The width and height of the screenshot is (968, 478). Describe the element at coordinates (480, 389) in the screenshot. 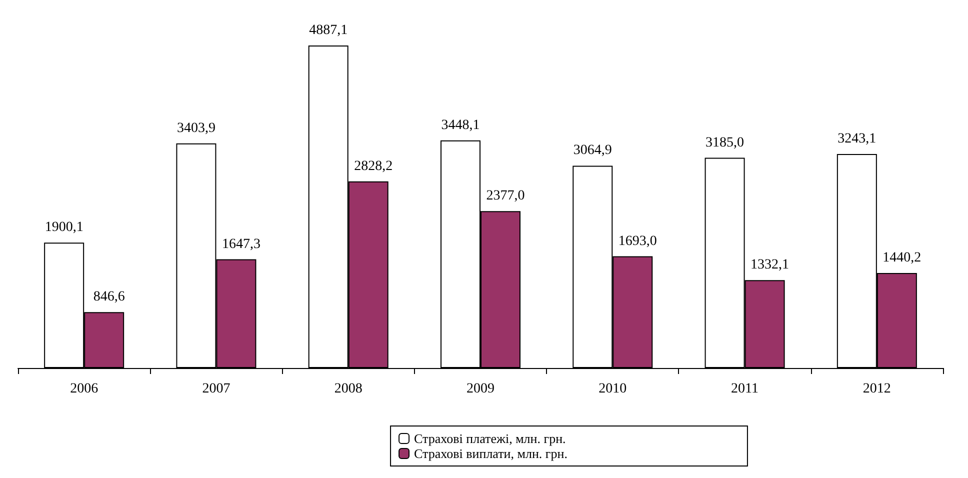

I see `x-tick-label: 2009` at that location.